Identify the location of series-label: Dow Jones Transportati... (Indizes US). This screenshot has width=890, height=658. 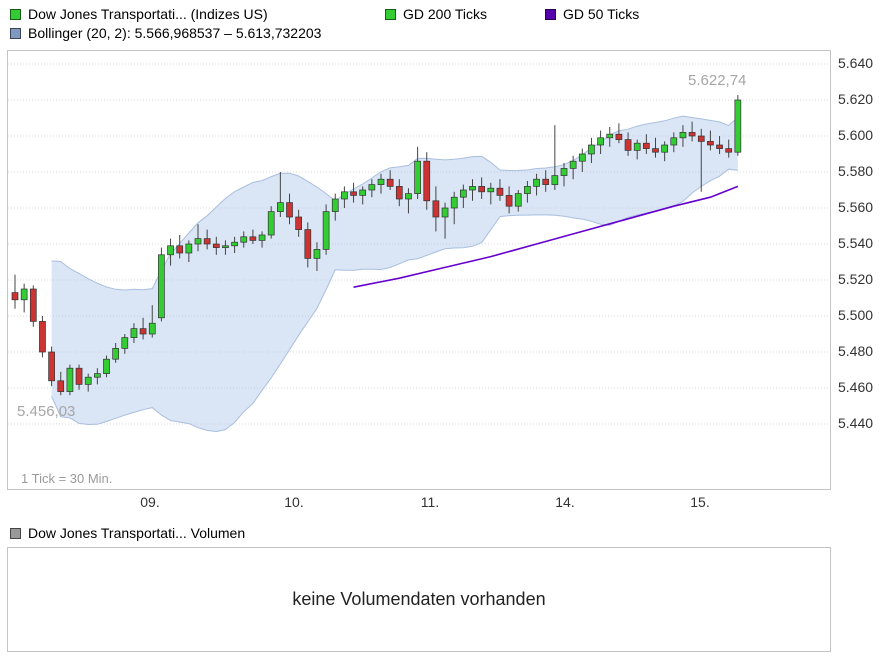
(148, 14).